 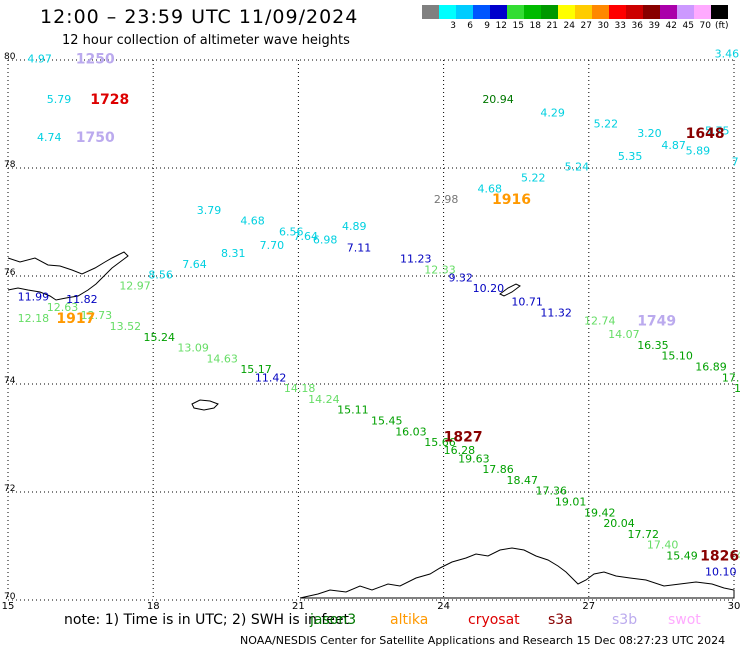 What do you see at coordinates (515, 18) in the screenshot?
I see `scale-swatch: 15` at bounding box center [515, 18].